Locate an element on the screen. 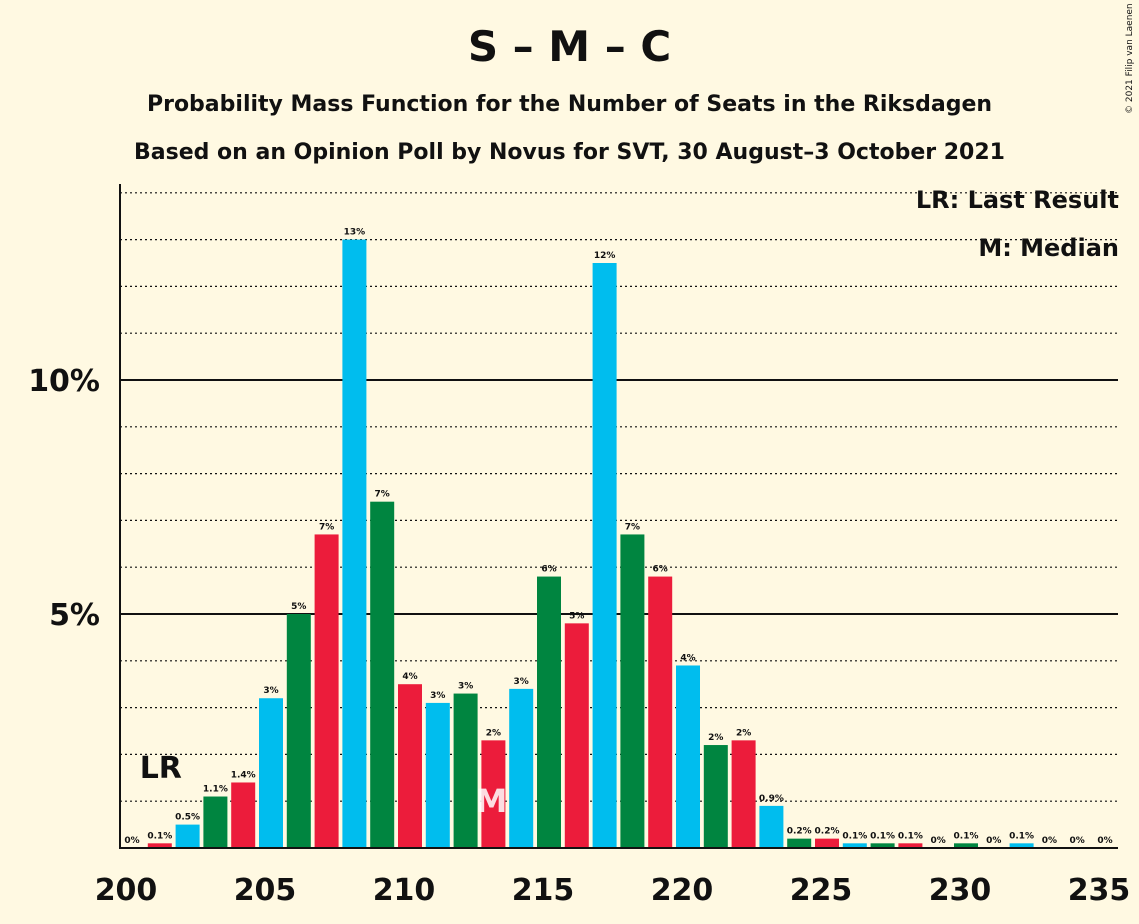 Image resolution: width=1139 pixels, height=924 pixels. chart-title: S – M – C is located at coordinates (569, 46).